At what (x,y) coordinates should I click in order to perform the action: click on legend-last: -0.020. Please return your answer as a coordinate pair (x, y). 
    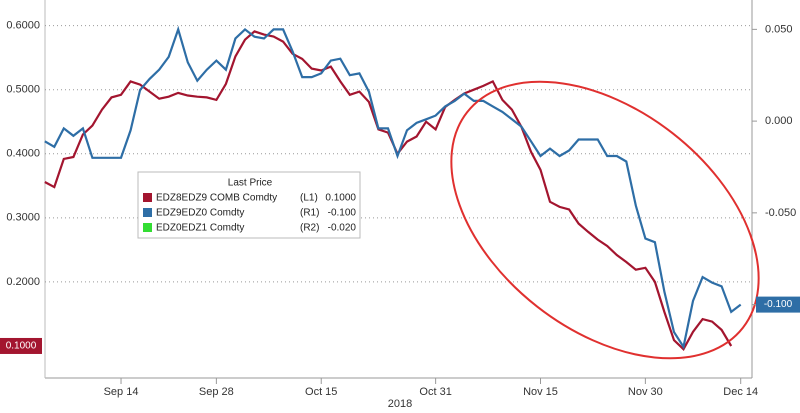
    Looking at the image, I should click on (342, 228).